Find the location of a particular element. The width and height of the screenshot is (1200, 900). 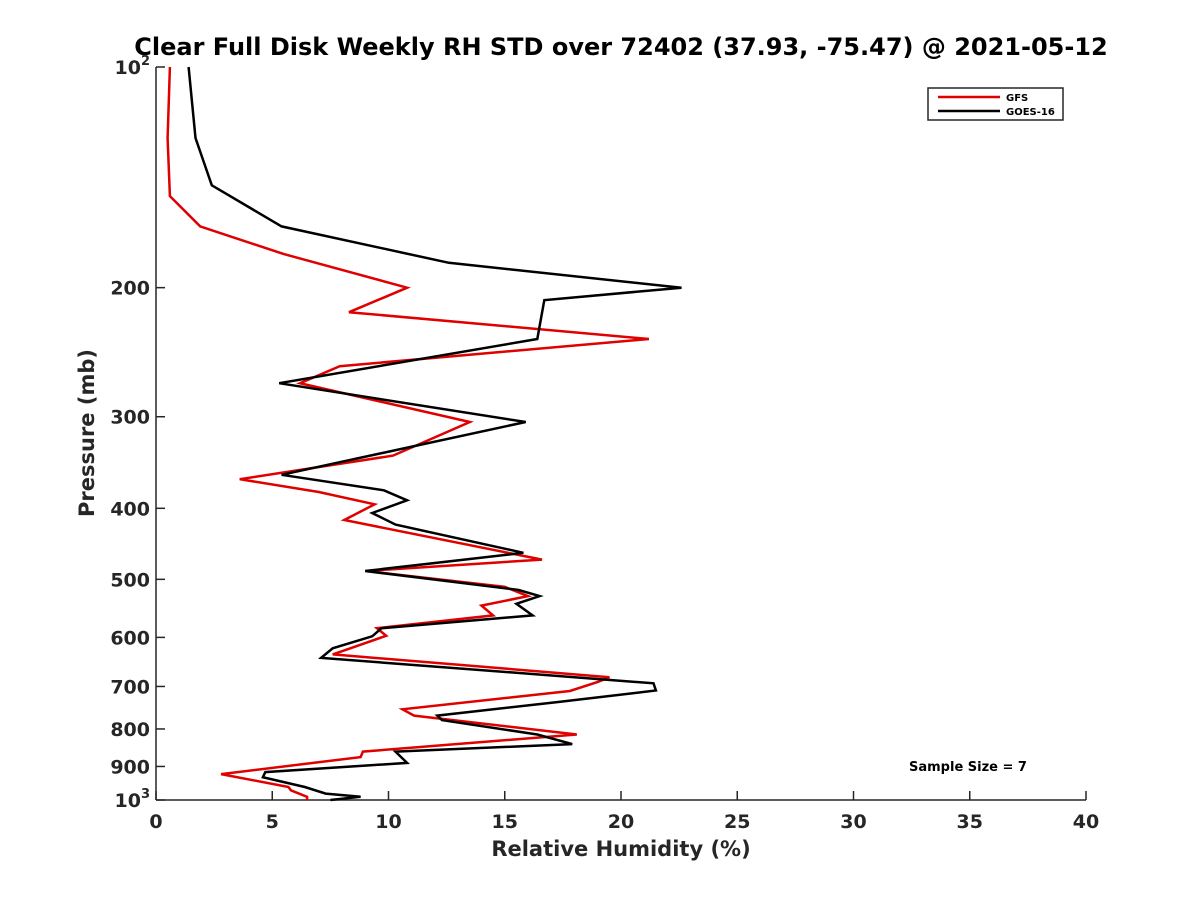

y-axis-label: Pressure (mb) is located at coordinates (87, 433).